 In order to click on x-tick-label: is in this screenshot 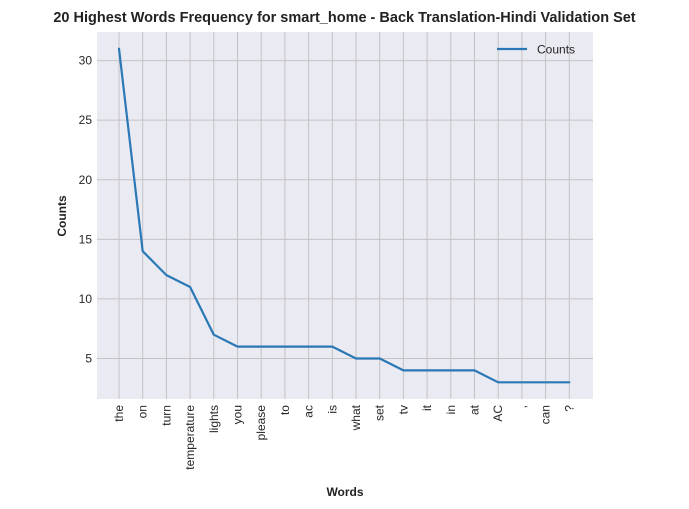, I will do `click(332, 409)`.